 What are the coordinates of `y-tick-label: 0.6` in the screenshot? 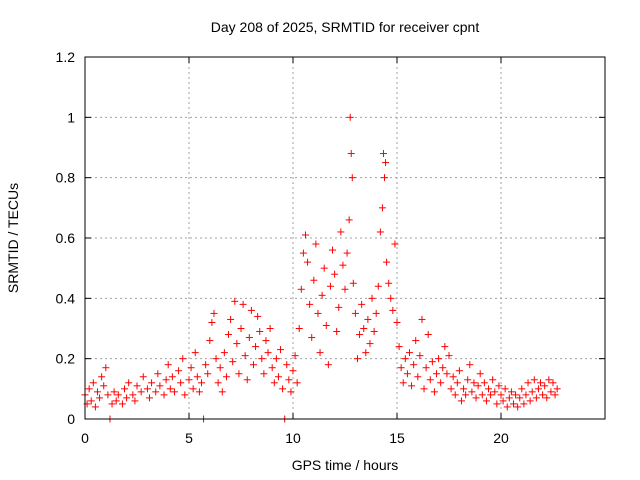 It's located at (66, 238).